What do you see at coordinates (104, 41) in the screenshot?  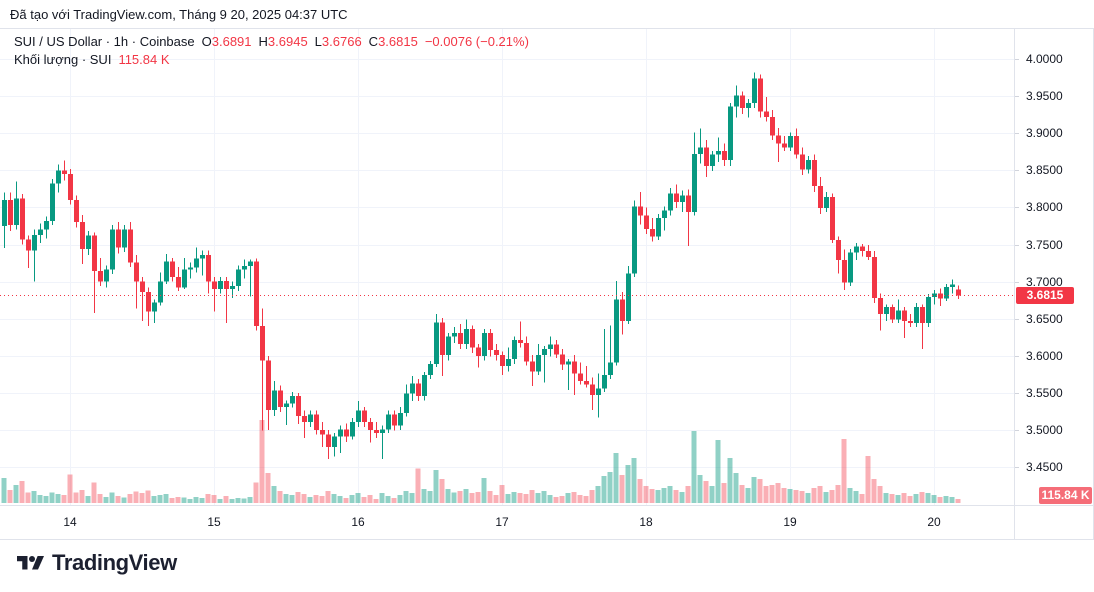 I see `symbol-title: SUI / US Dollar · 1h · Coinbase` at bounding box center [104, 41].